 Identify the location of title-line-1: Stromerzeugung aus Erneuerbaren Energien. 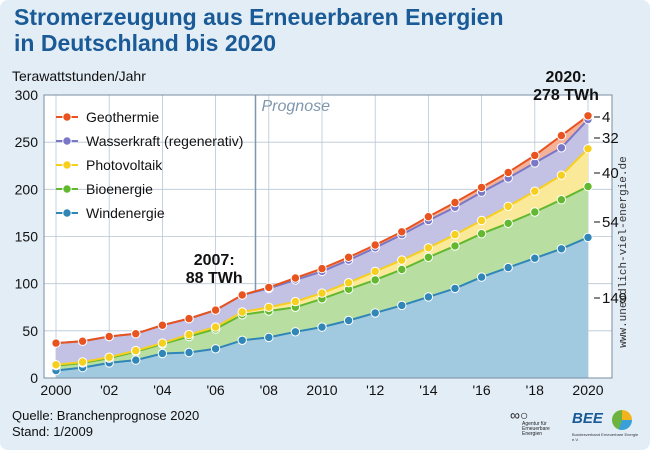
(259, 17).